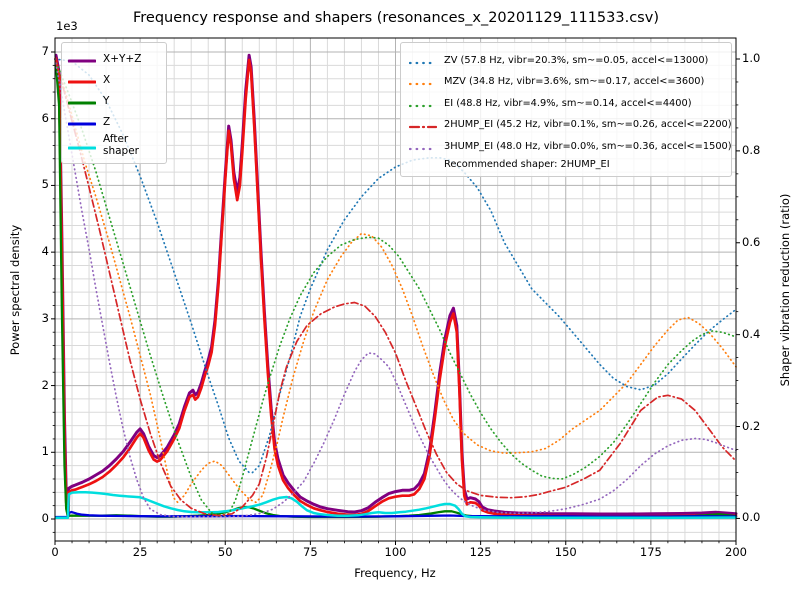  What do you see at coordinates (45, 251) in the screenshot?
I see `y-left-tick-label: 4` at bounding box center [45, 251].